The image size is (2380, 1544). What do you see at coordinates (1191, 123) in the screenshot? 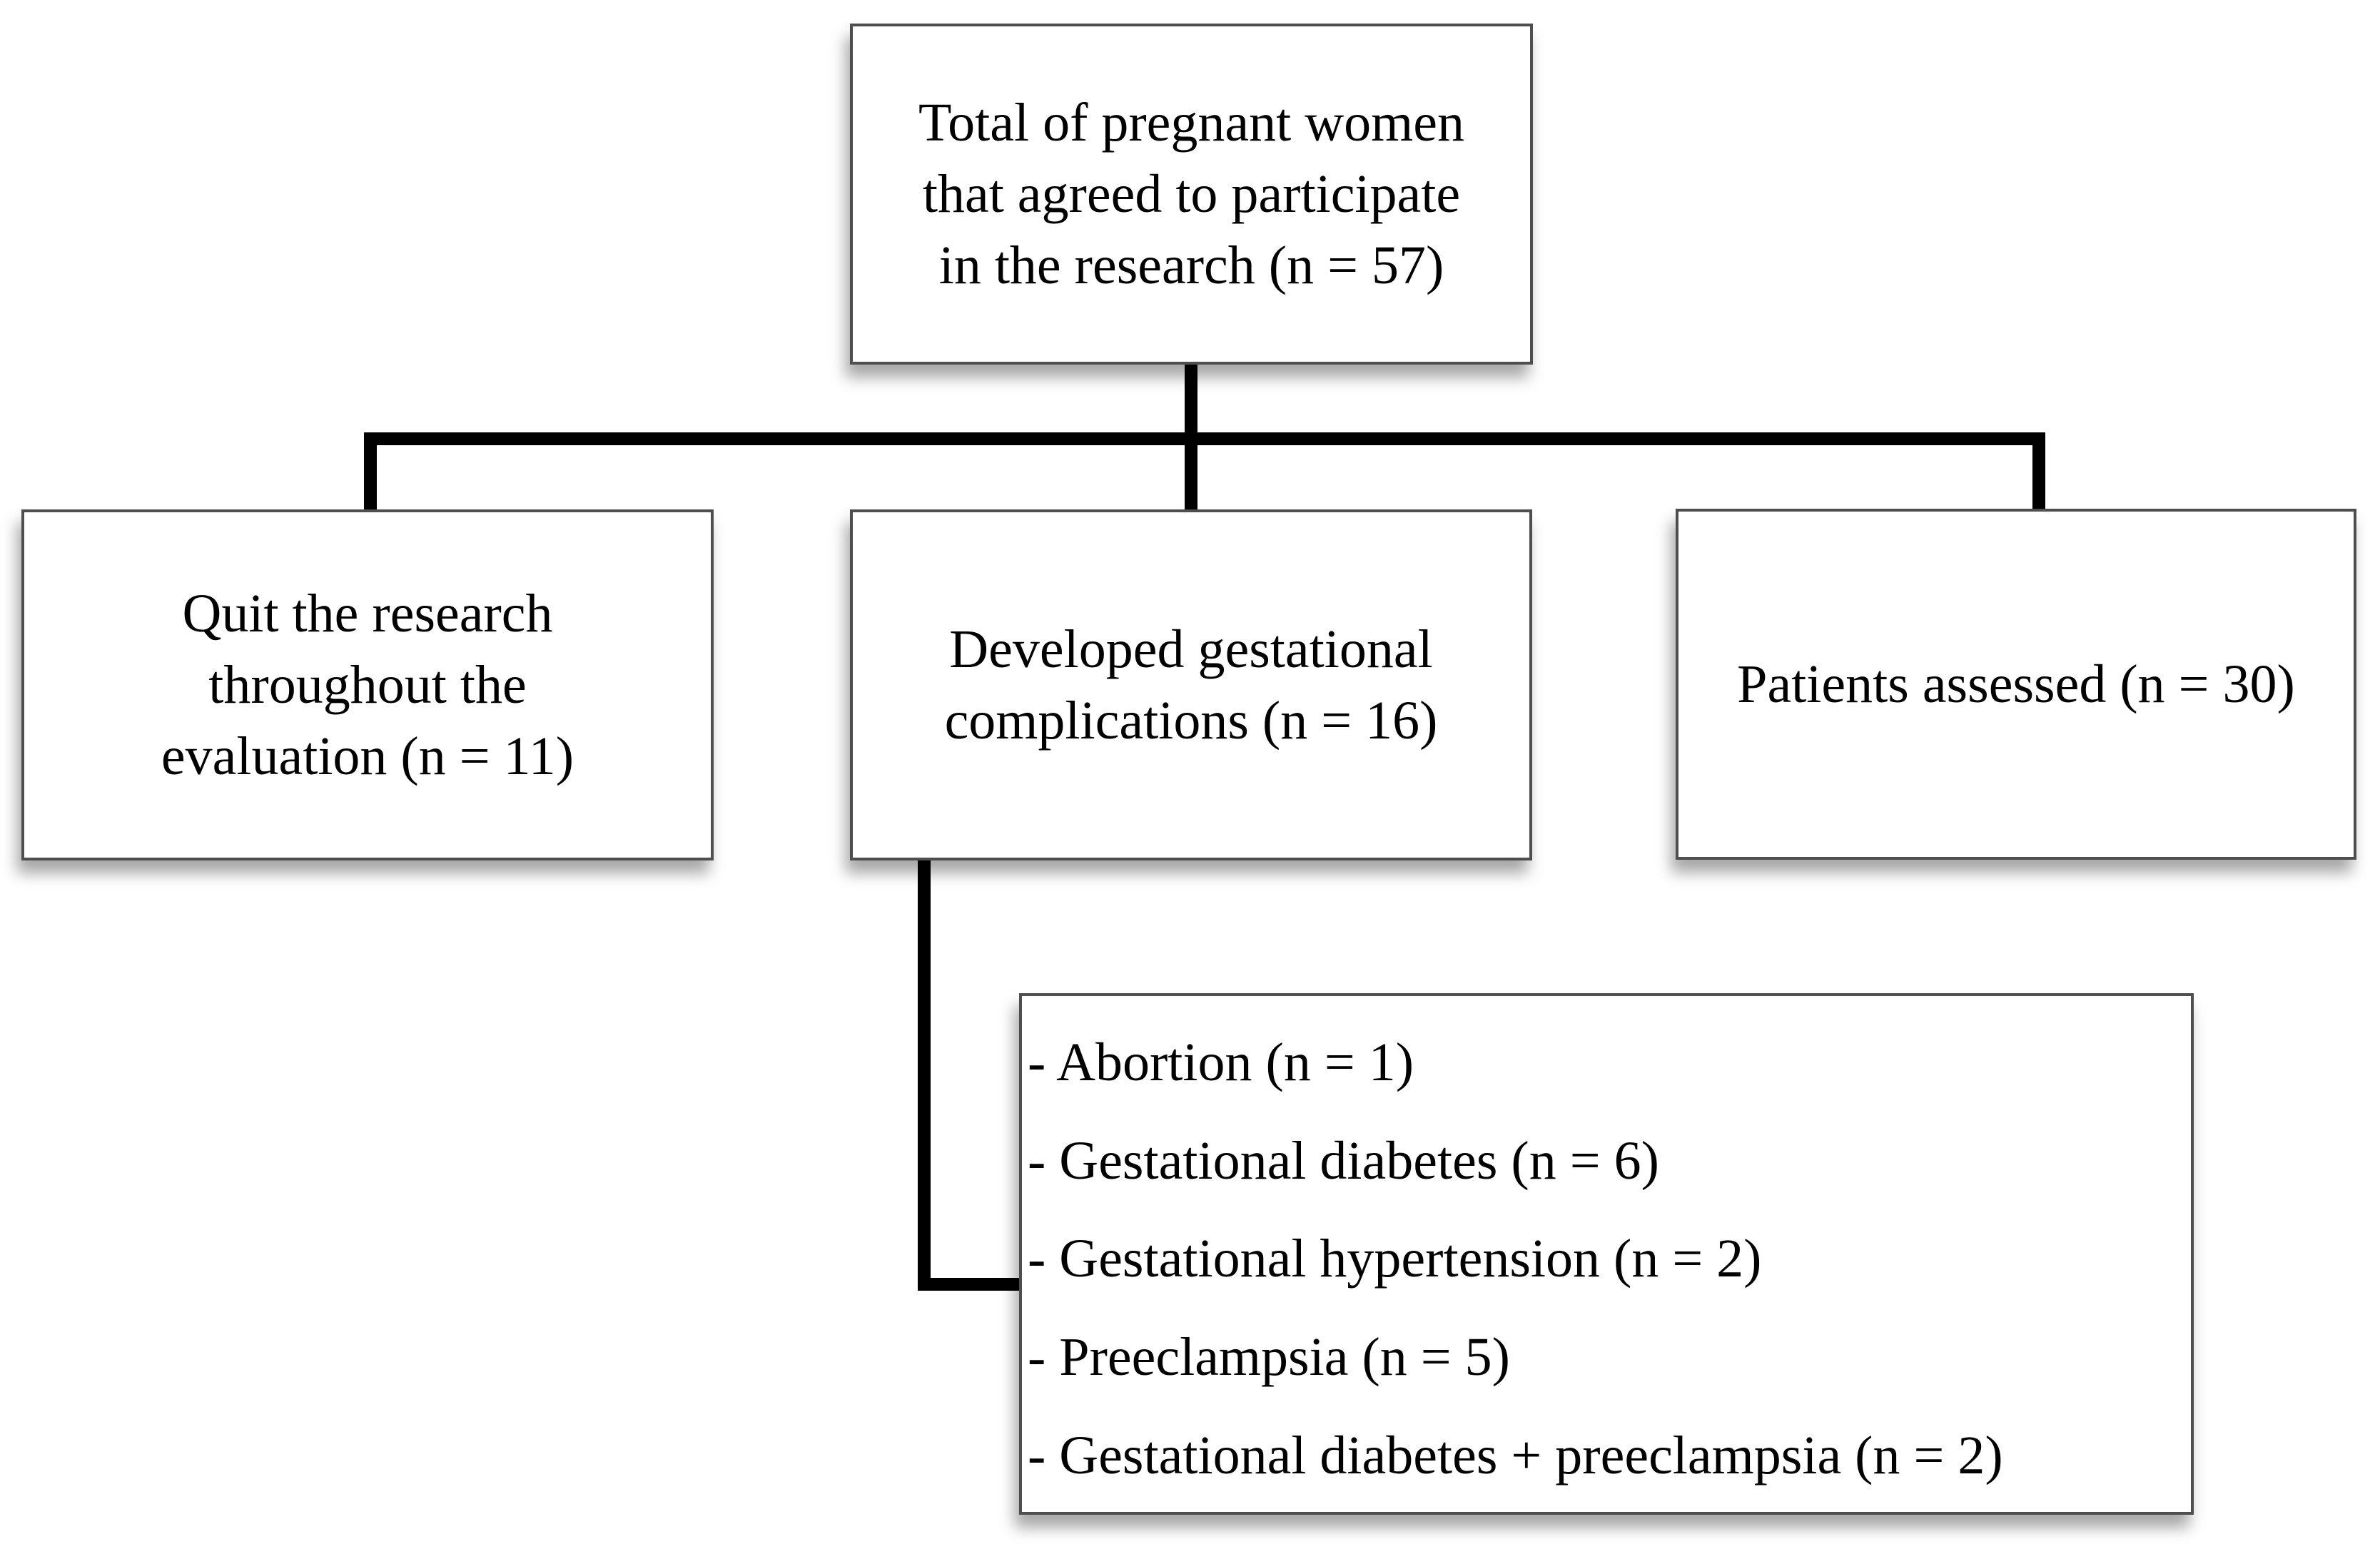
I see `node-text-line: Total of pregnant women` at bounding box center [1191, 123].